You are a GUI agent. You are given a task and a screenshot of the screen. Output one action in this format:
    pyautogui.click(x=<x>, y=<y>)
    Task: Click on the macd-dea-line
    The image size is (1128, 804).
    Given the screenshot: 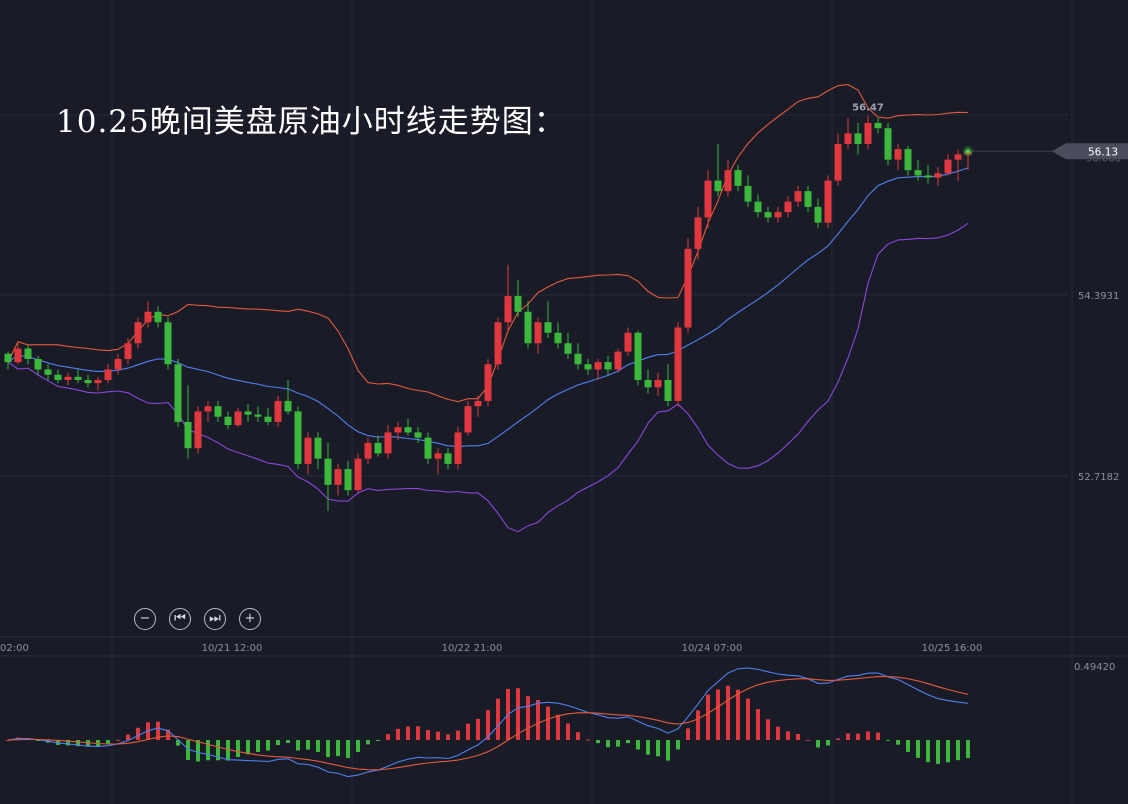 What is the action you would take?
    pyautogui.click(x=488, y=723)
    